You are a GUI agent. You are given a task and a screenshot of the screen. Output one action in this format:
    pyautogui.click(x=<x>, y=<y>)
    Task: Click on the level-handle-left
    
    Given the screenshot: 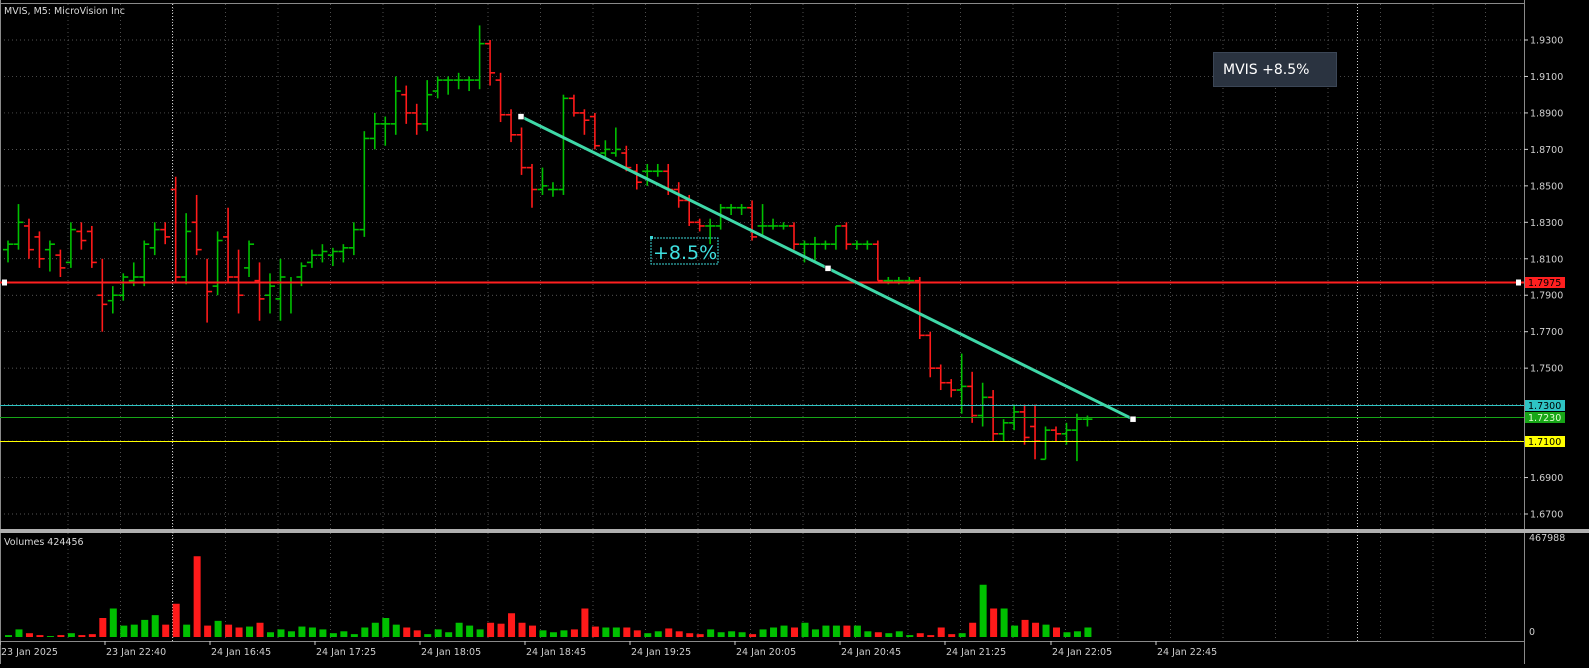 What is the action you would take?
    pyautogui.click(x=4, y=282)
    